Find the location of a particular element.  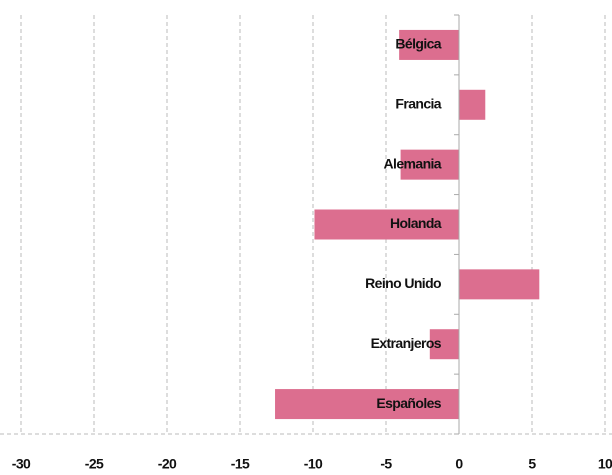

x-tick-label: 5 is located at coordinates (532, 464).